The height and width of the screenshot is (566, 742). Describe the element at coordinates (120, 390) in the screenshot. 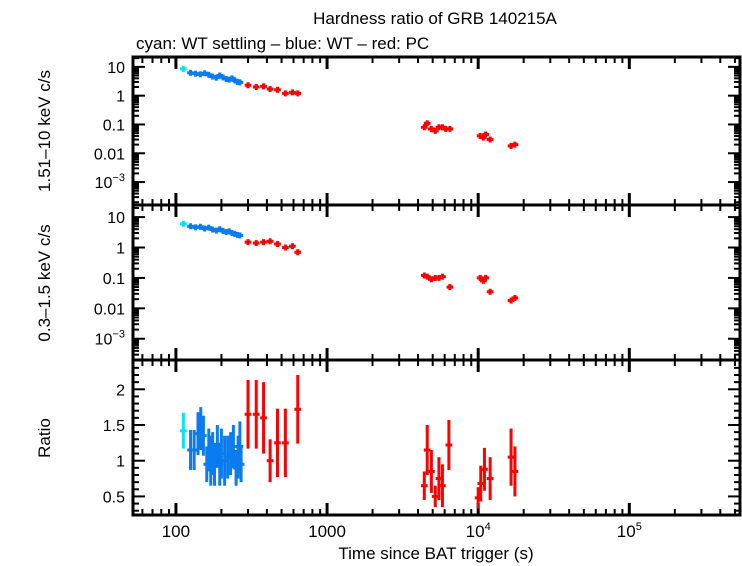

I see `y-tick-label: 2` at that location.